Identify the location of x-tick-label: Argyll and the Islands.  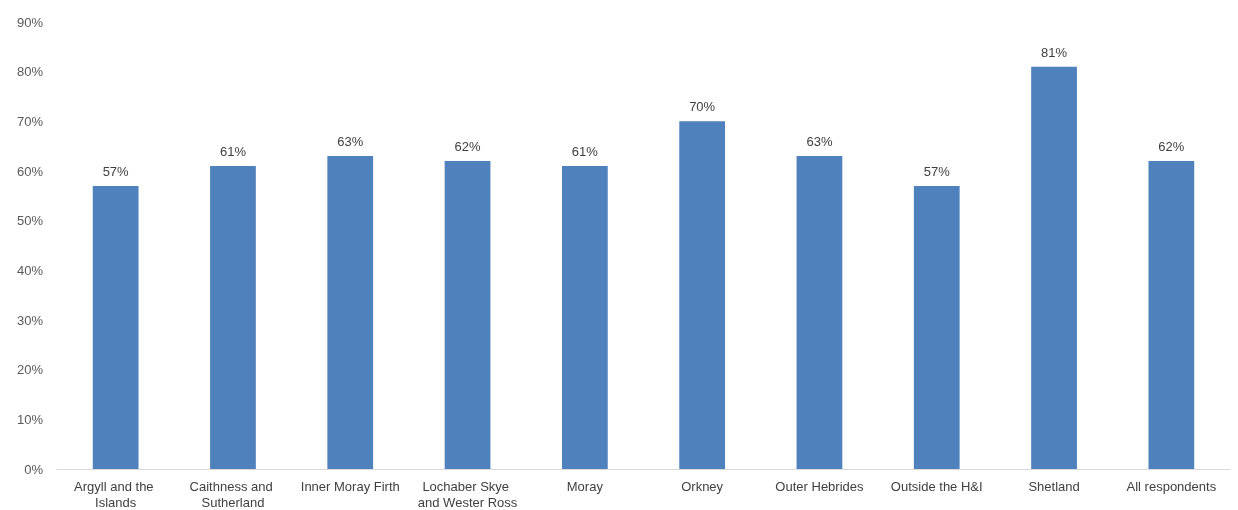
(116, 494).